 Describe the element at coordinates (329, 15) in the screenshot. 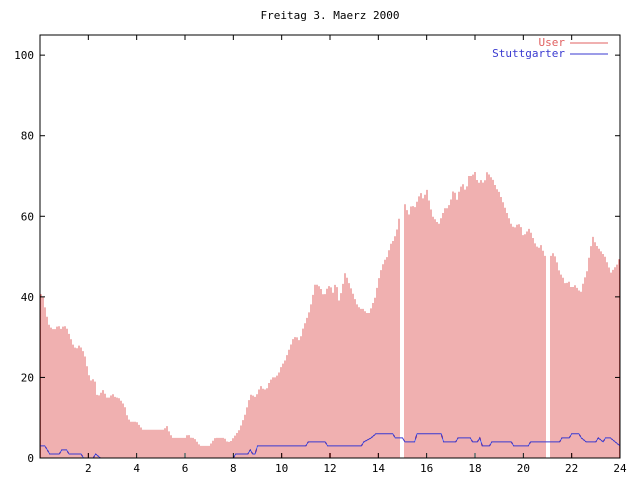

I see `chart-title: Freitag 3. Maerz 2000` at that location.